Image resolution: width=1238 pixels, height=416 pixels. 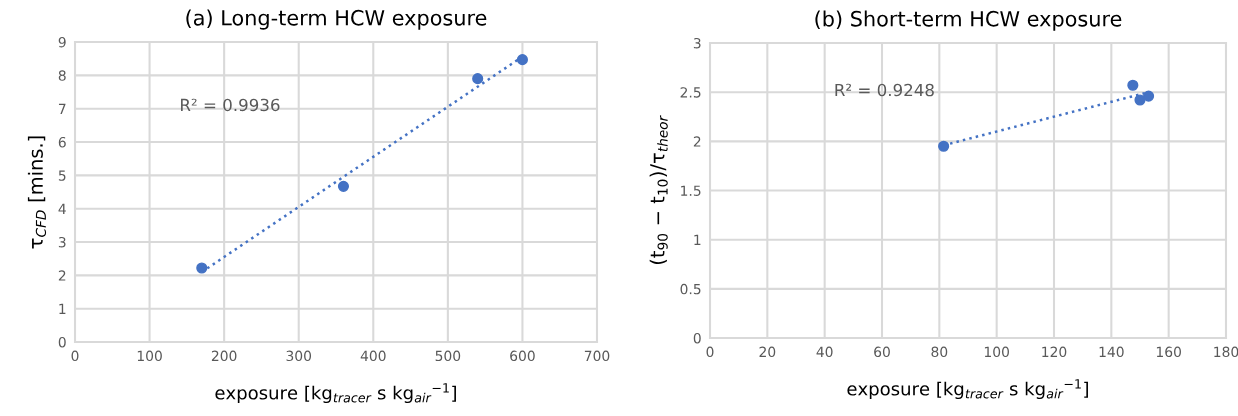 I want to click on y-tick-label: 4, so click(x=62, y=208).